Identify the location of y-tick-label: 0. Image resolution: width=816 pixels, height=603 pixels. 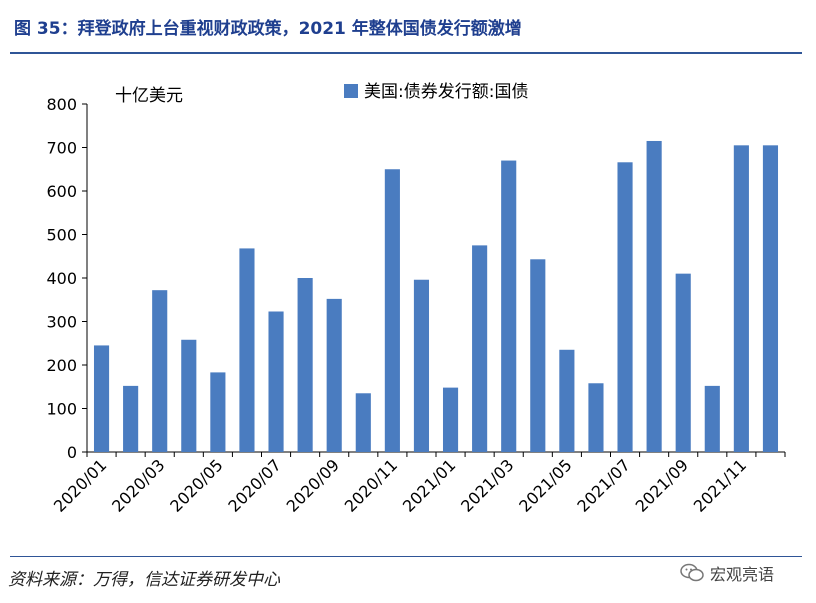
(72, 452).